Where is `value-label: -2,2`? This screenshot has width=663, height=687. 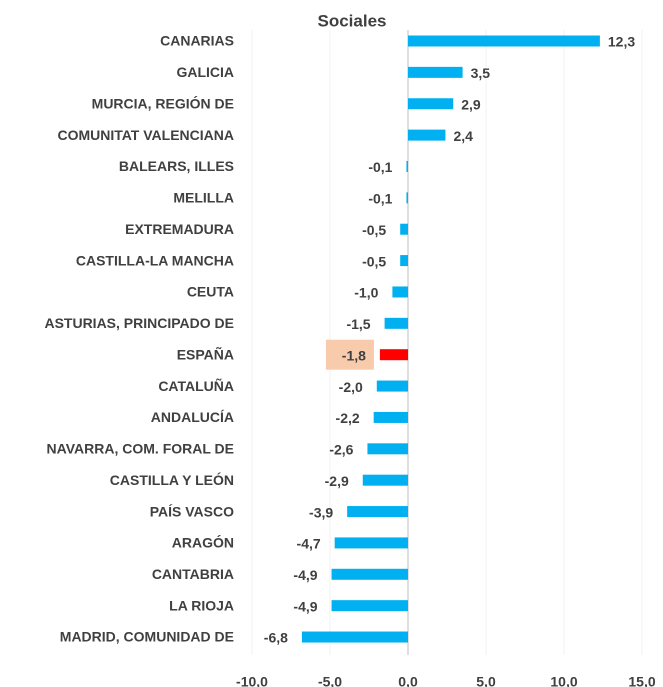 value-label: -2,2 is located at coordinates (348, 418).